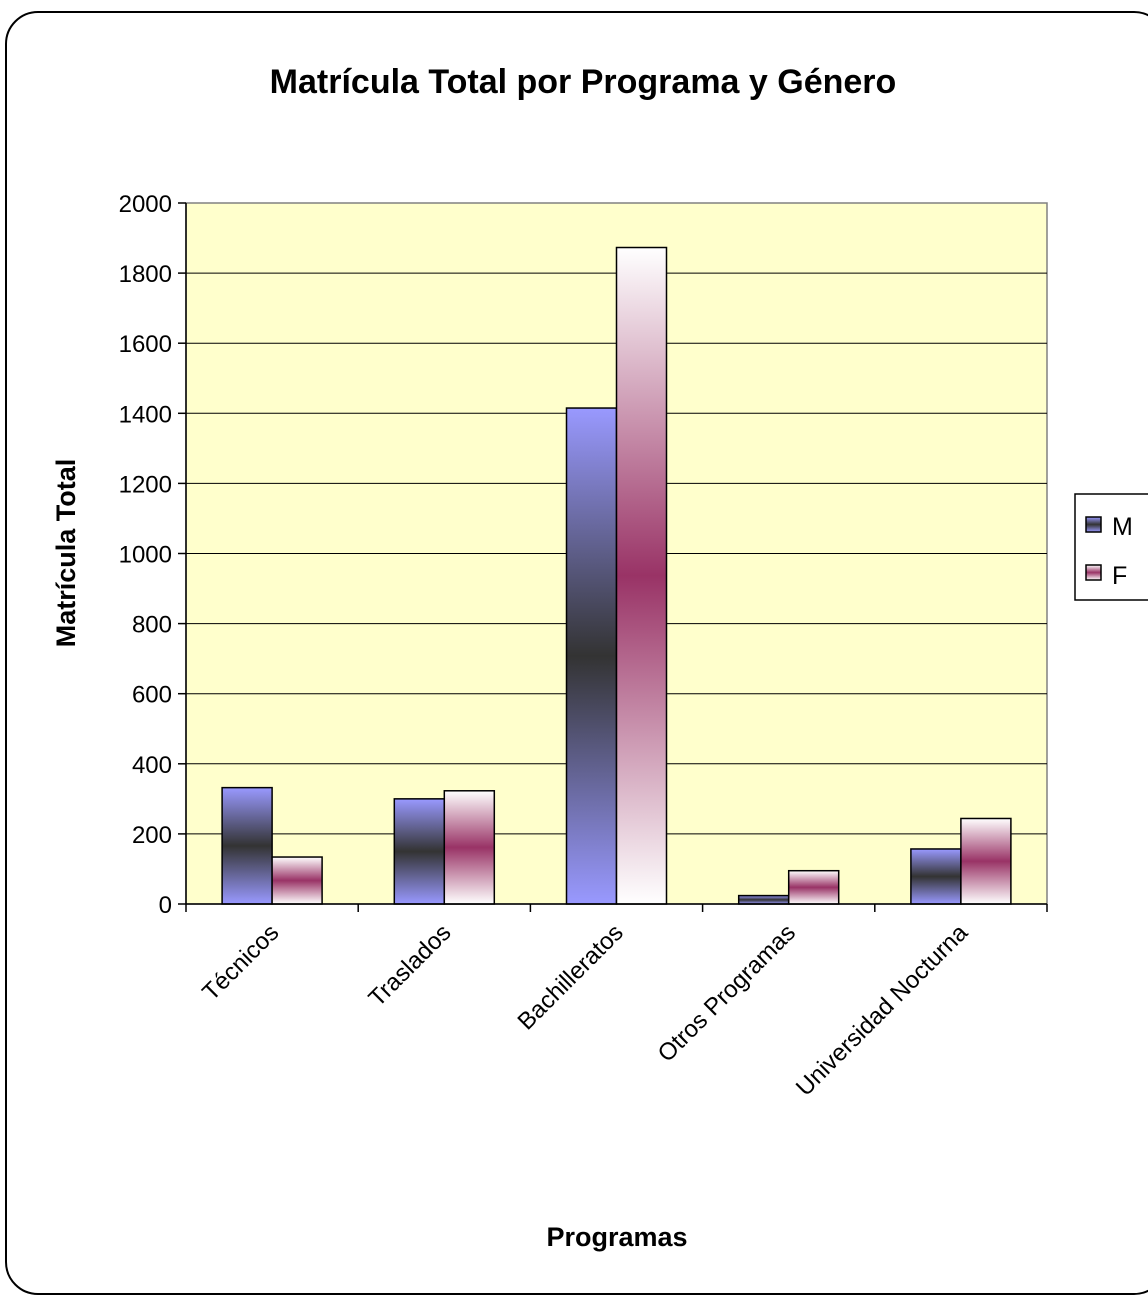 The width and height of the screenshot is (1148, 1301). Describe the element at coordinates (145, 414) in the screenshot. I see `y-tick-label: 1400` at that location.